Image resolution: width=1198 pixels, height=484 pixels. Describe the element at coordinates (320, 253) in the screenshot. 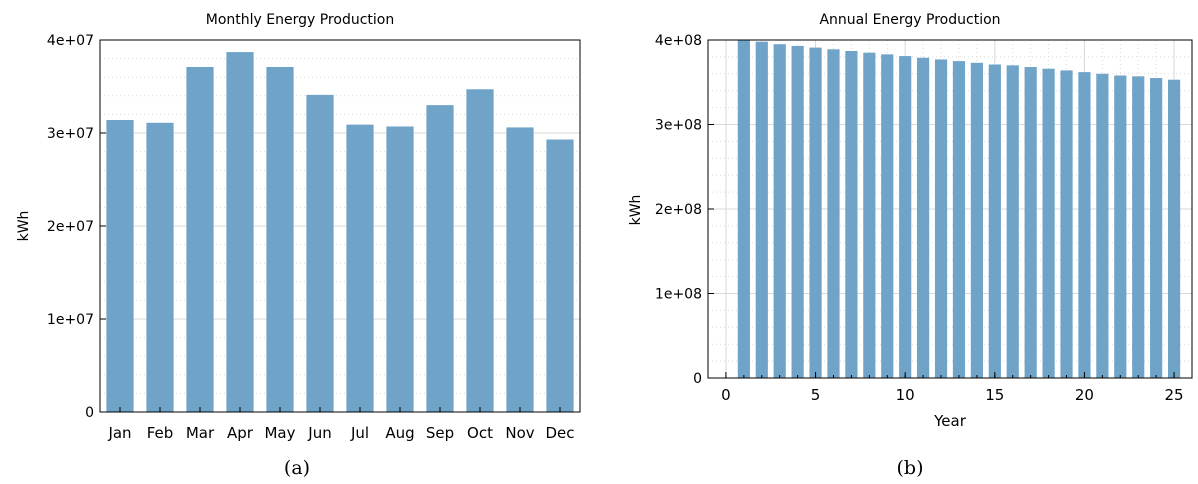

I see `bar-jun` at that location.